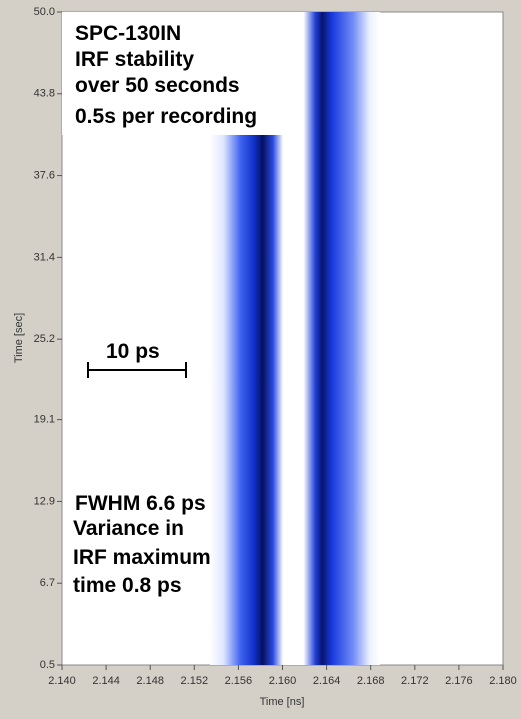 Image resolution: width=521 pixels, height=719 pixels. Describe the element at coordinates (157, 85) in the screenshot. I see `annotation: over 50 seconds` at that location.